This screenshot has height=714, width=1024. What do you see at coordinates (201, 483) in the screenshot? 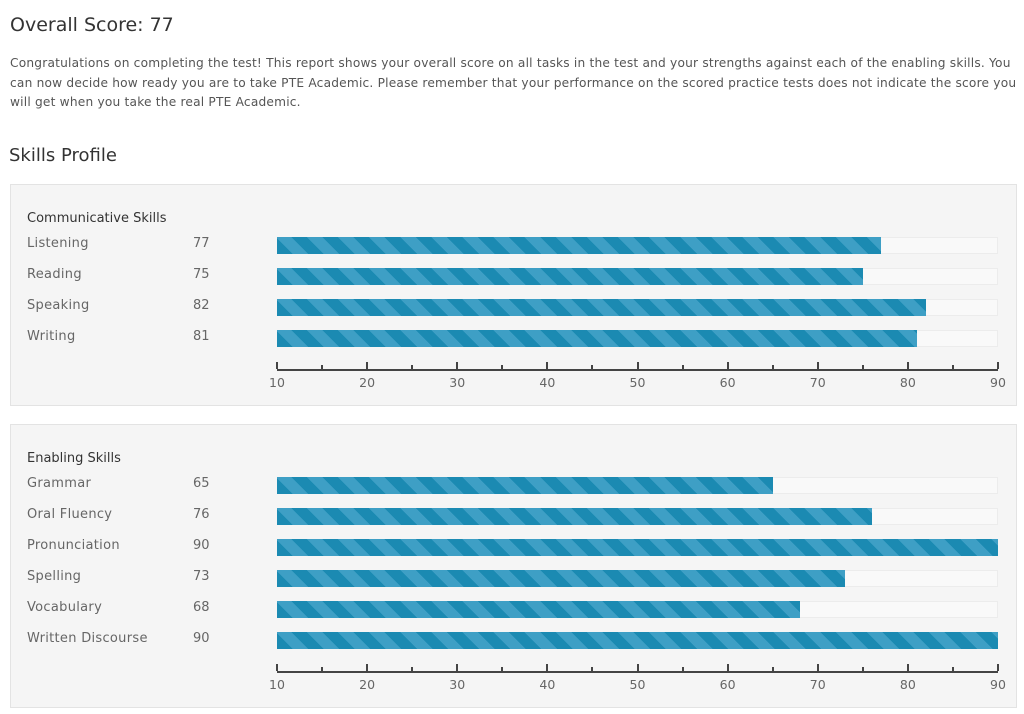
I see `skill-score: 65` at bounding box center [201, 483].